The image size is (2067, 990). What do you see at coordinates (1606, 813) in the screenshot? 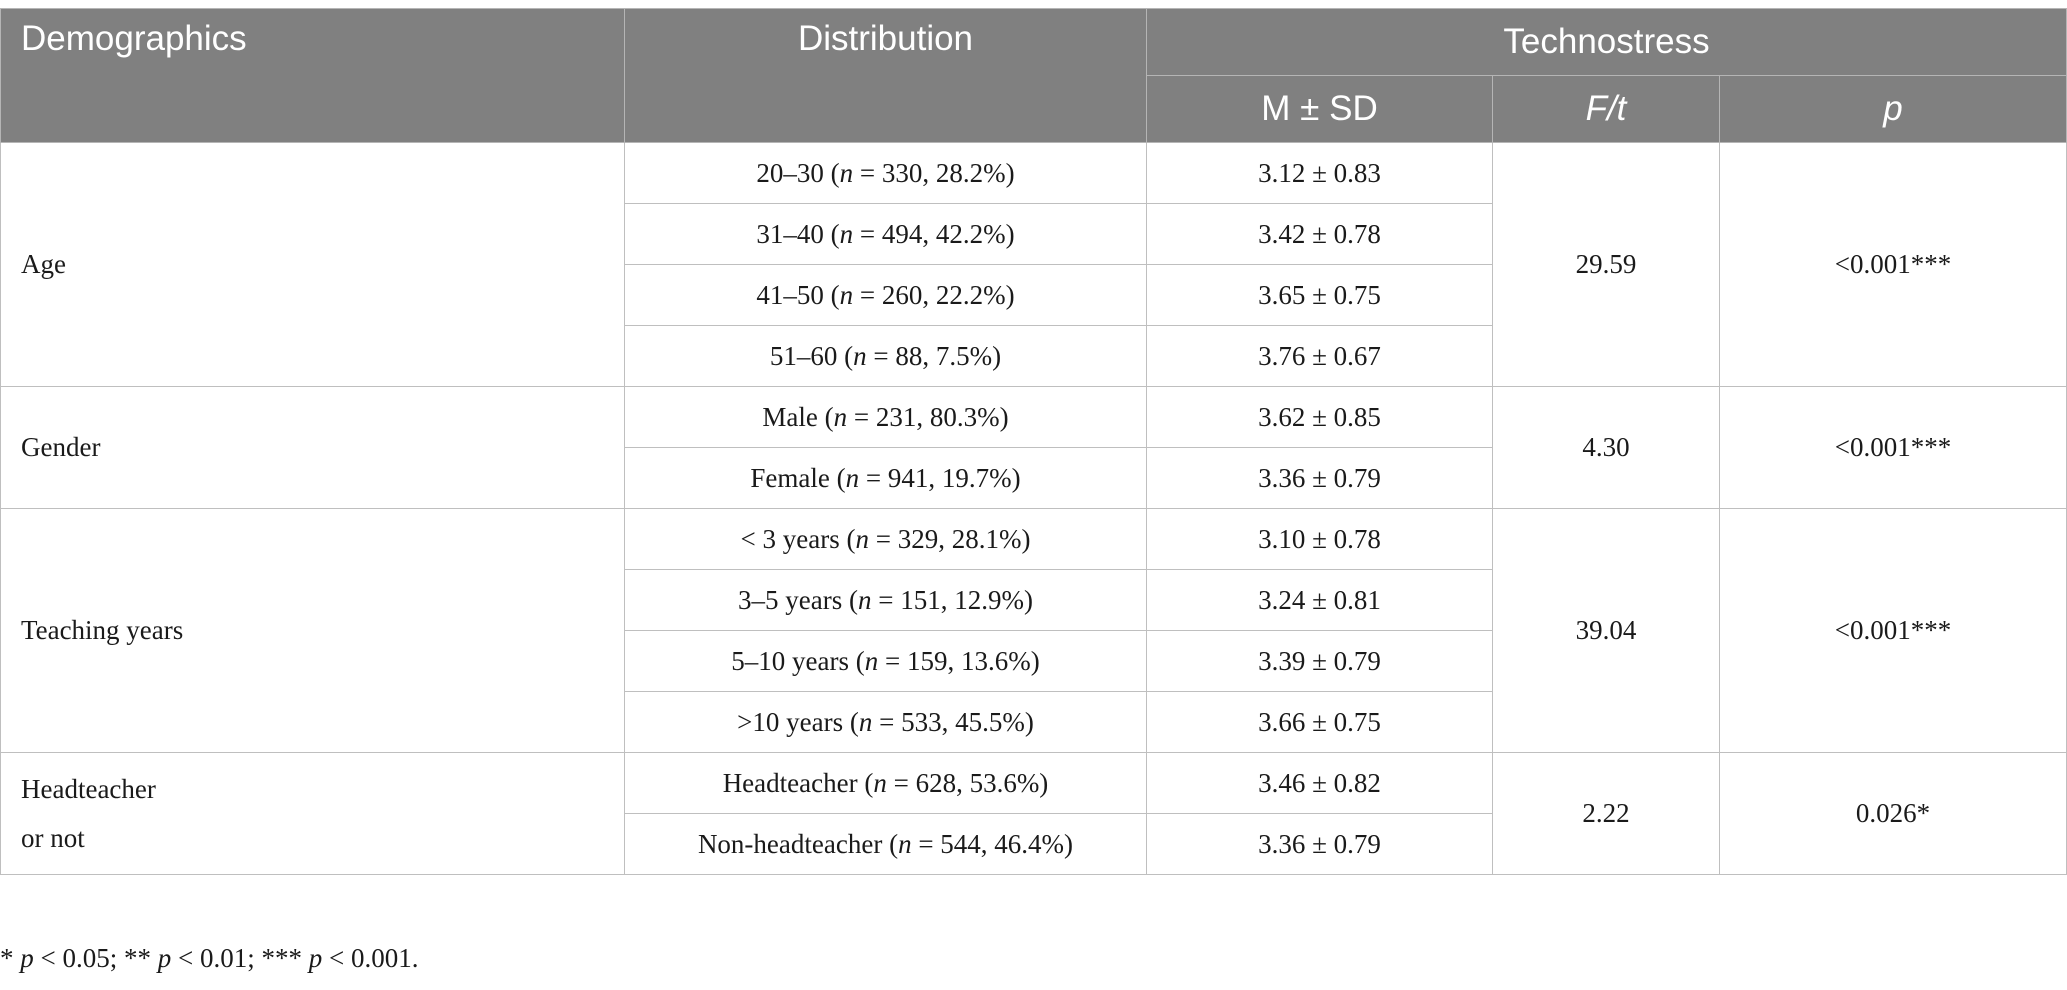
I see `f-t-cell: 2.22` at bounding box center [1606, 813].